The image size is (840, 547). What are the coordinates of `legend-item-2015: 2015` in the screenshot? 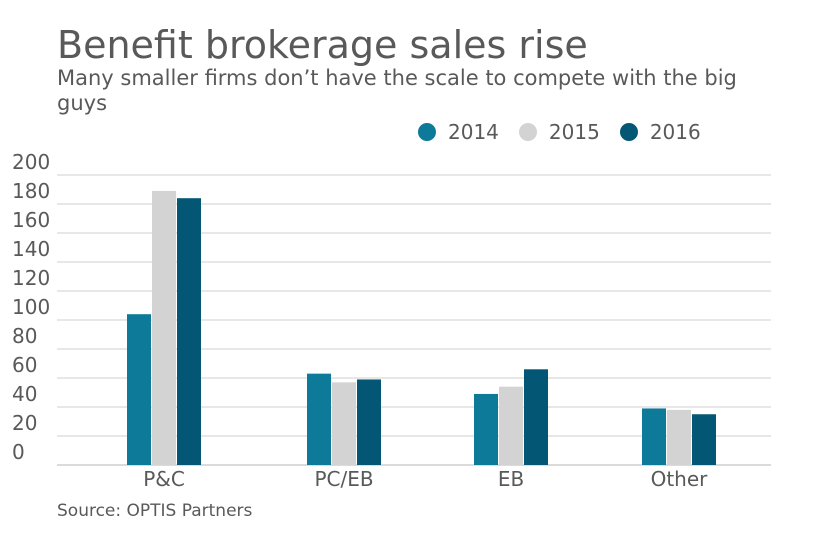 It's located at (559, 132).